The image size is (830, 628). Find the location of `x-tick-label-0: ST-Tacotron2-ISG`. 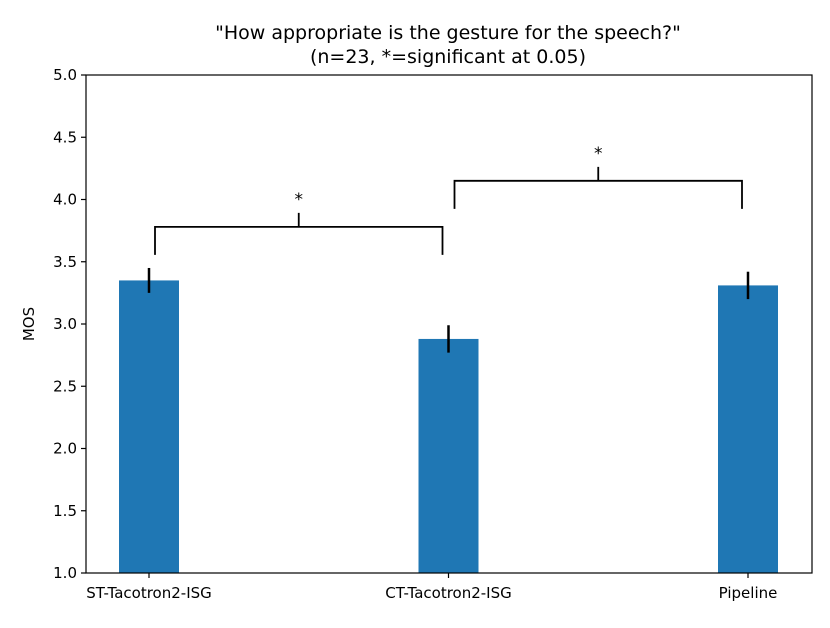

x-tick-label-0: ST-Tacotron2-ISG is located at coordinates (149, 593).